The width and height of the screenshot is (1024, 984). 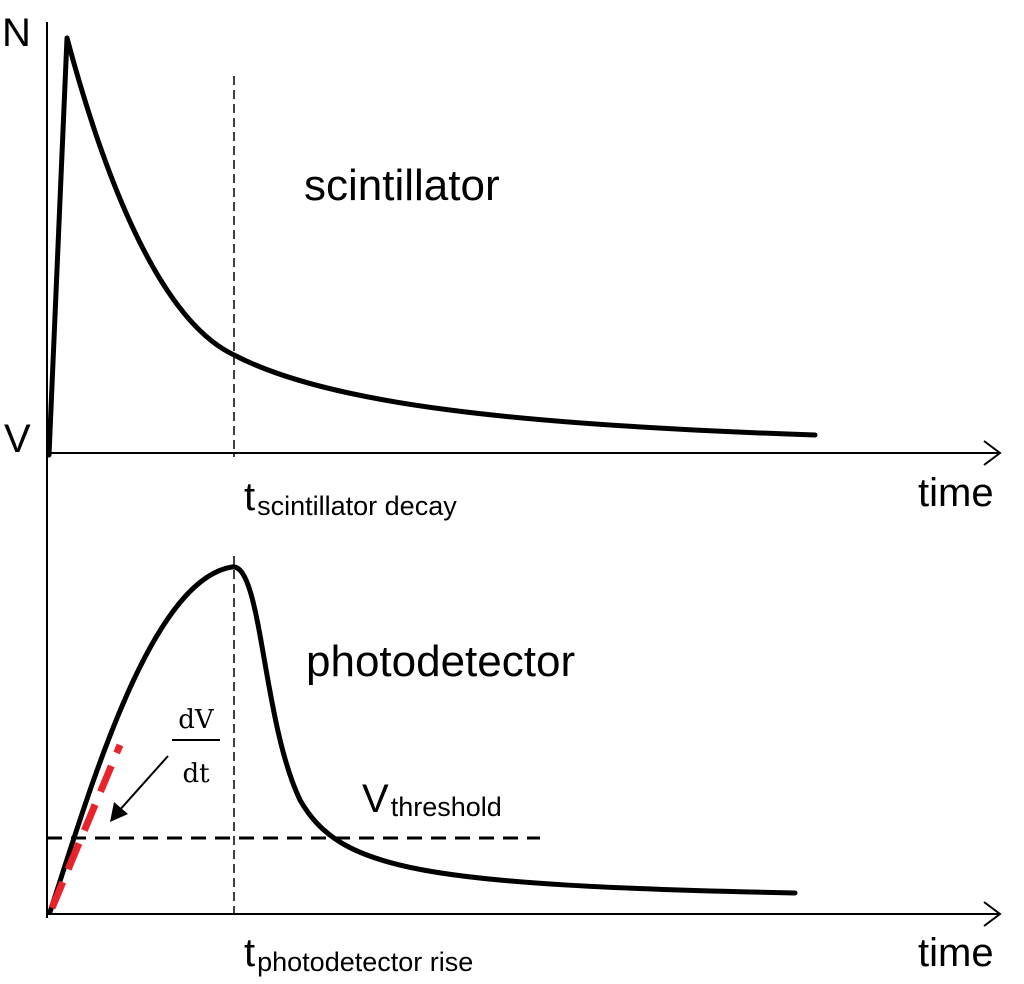 What do you see at coordinates (196, 720) in the screenshot?
I see `slope-numerator: dV` at bounding box center [196, 720].